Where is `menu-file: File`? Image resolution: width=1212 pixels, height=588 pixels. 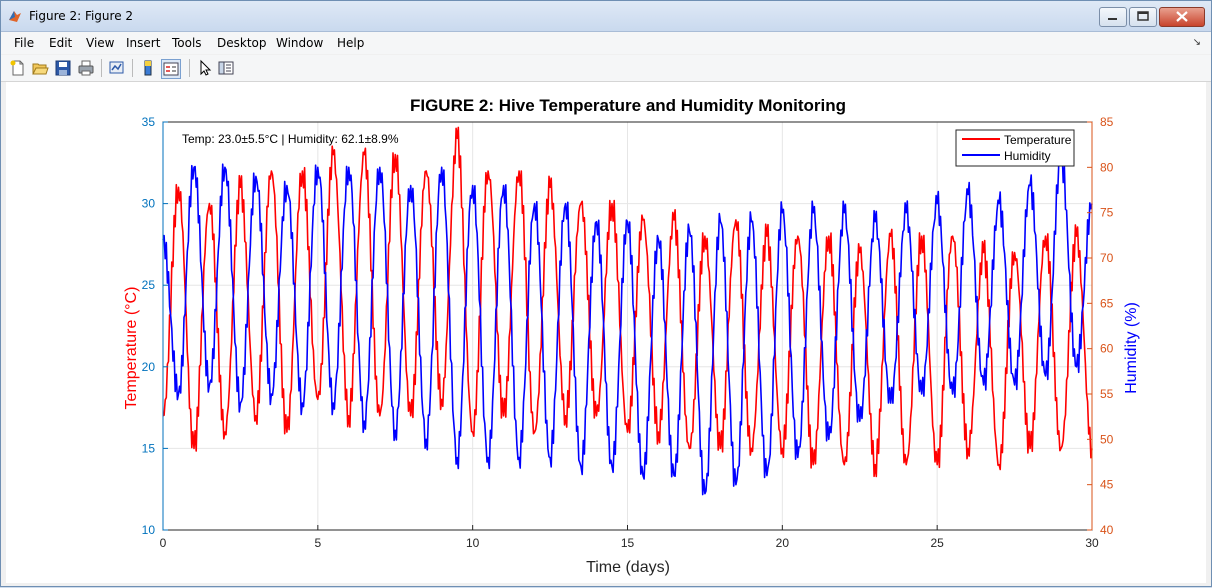 menu-file: File is located at coordinates (24, 43).